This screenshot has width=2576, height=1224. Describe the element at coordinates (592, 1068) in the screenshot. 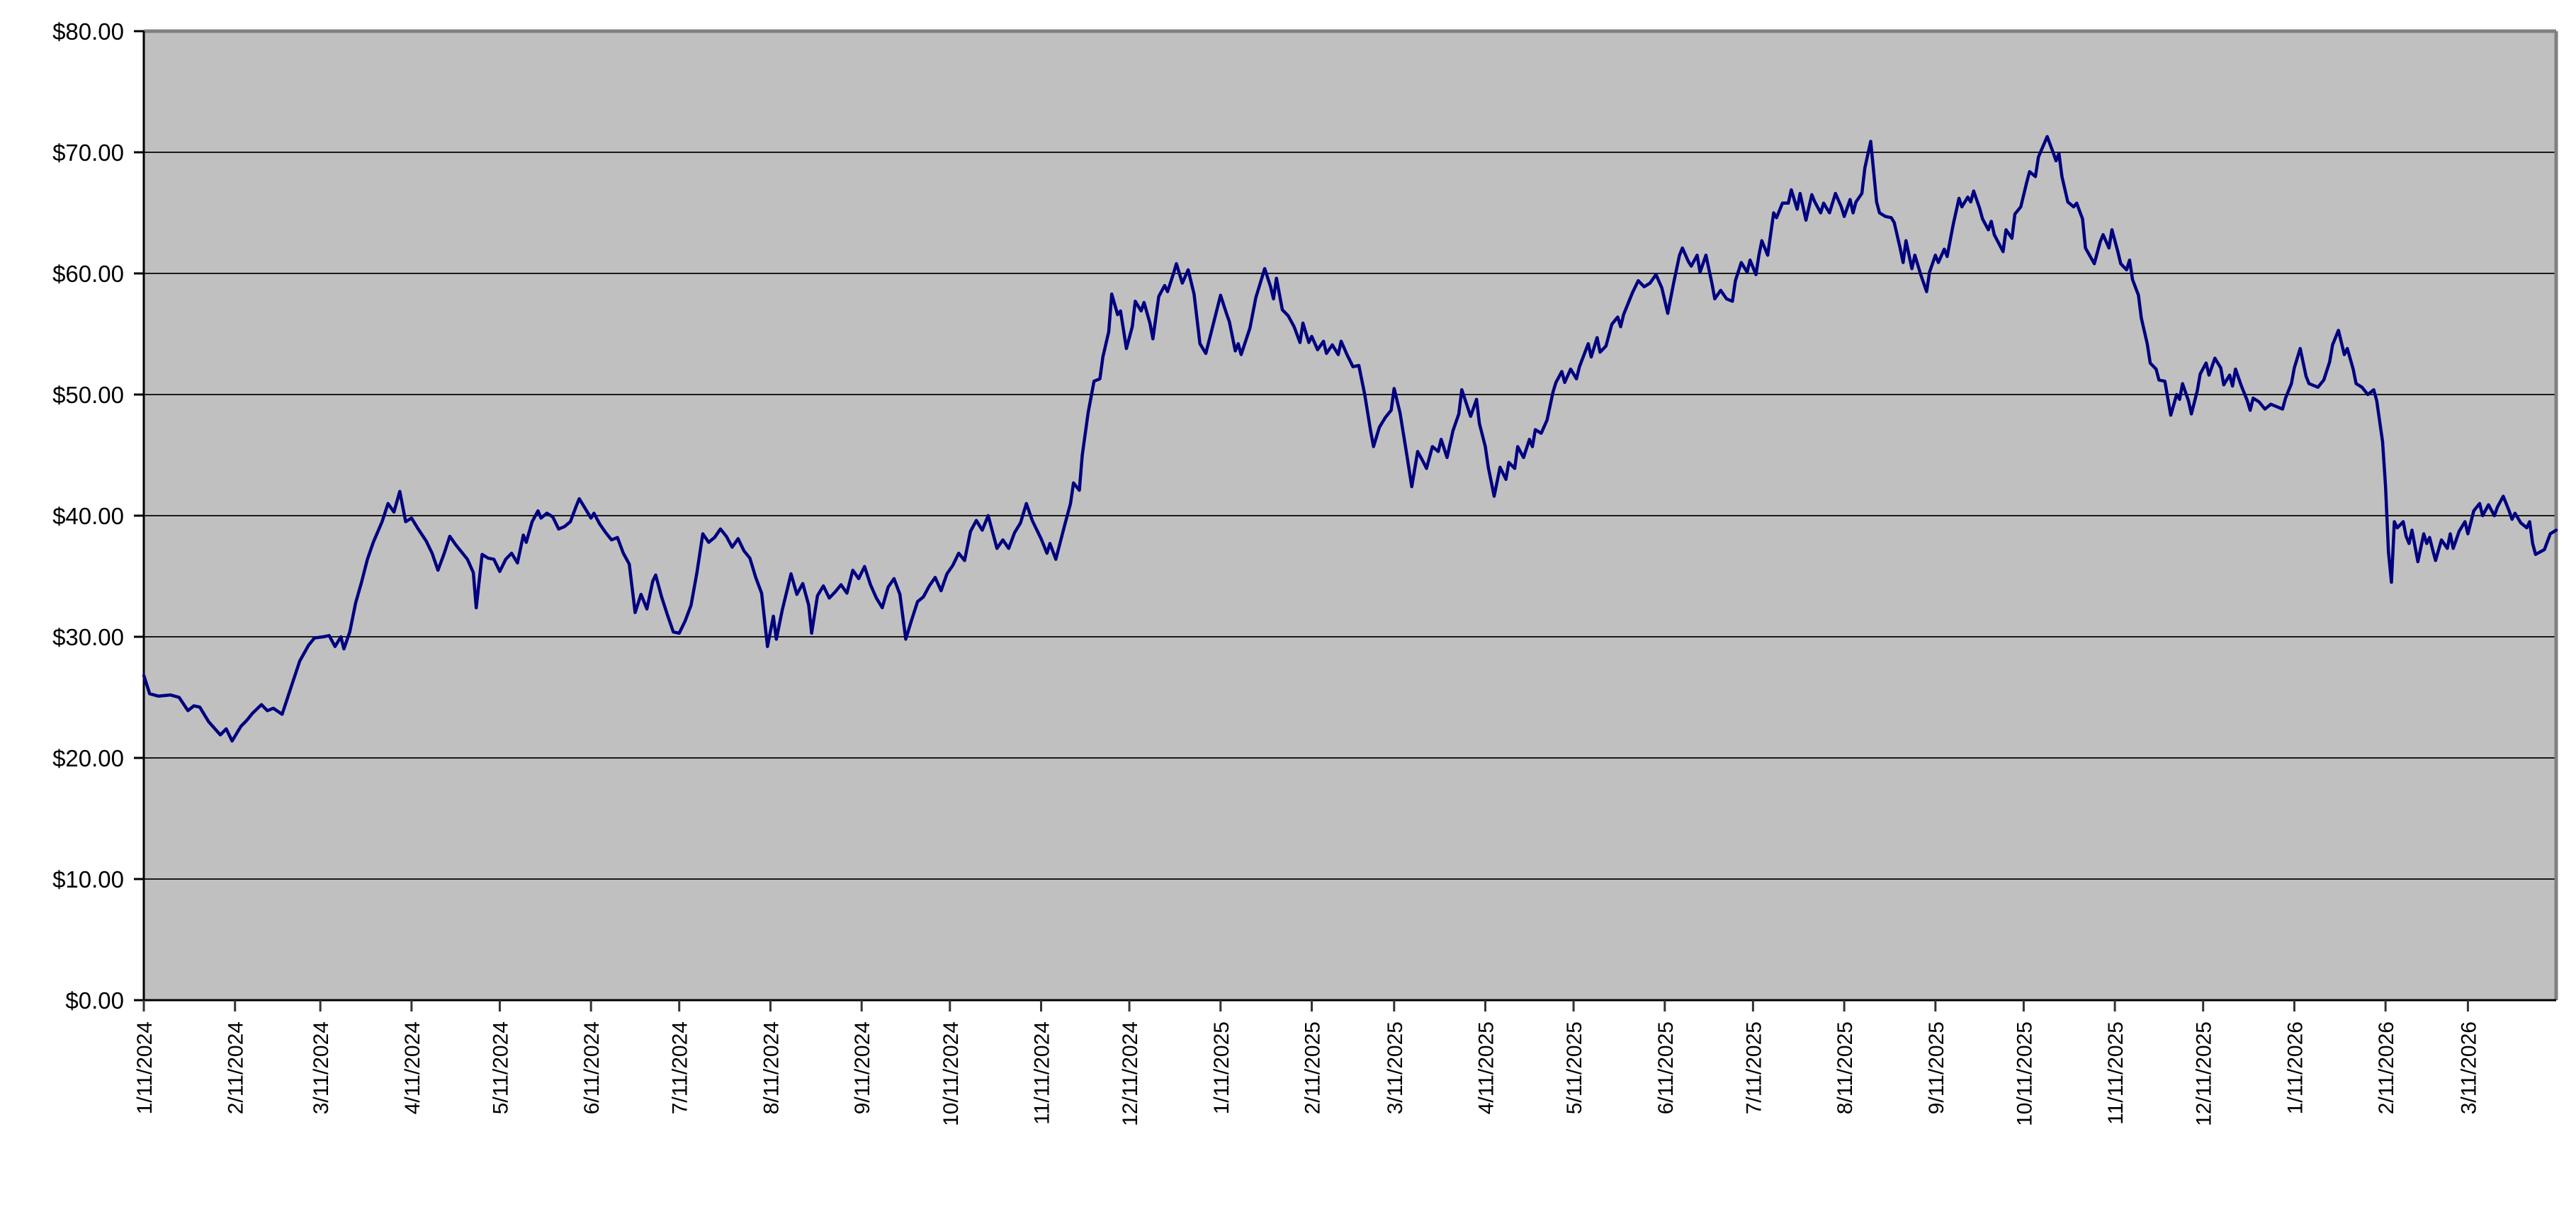

I see `x-axis-tick-label: 6/11/2024` at that location.